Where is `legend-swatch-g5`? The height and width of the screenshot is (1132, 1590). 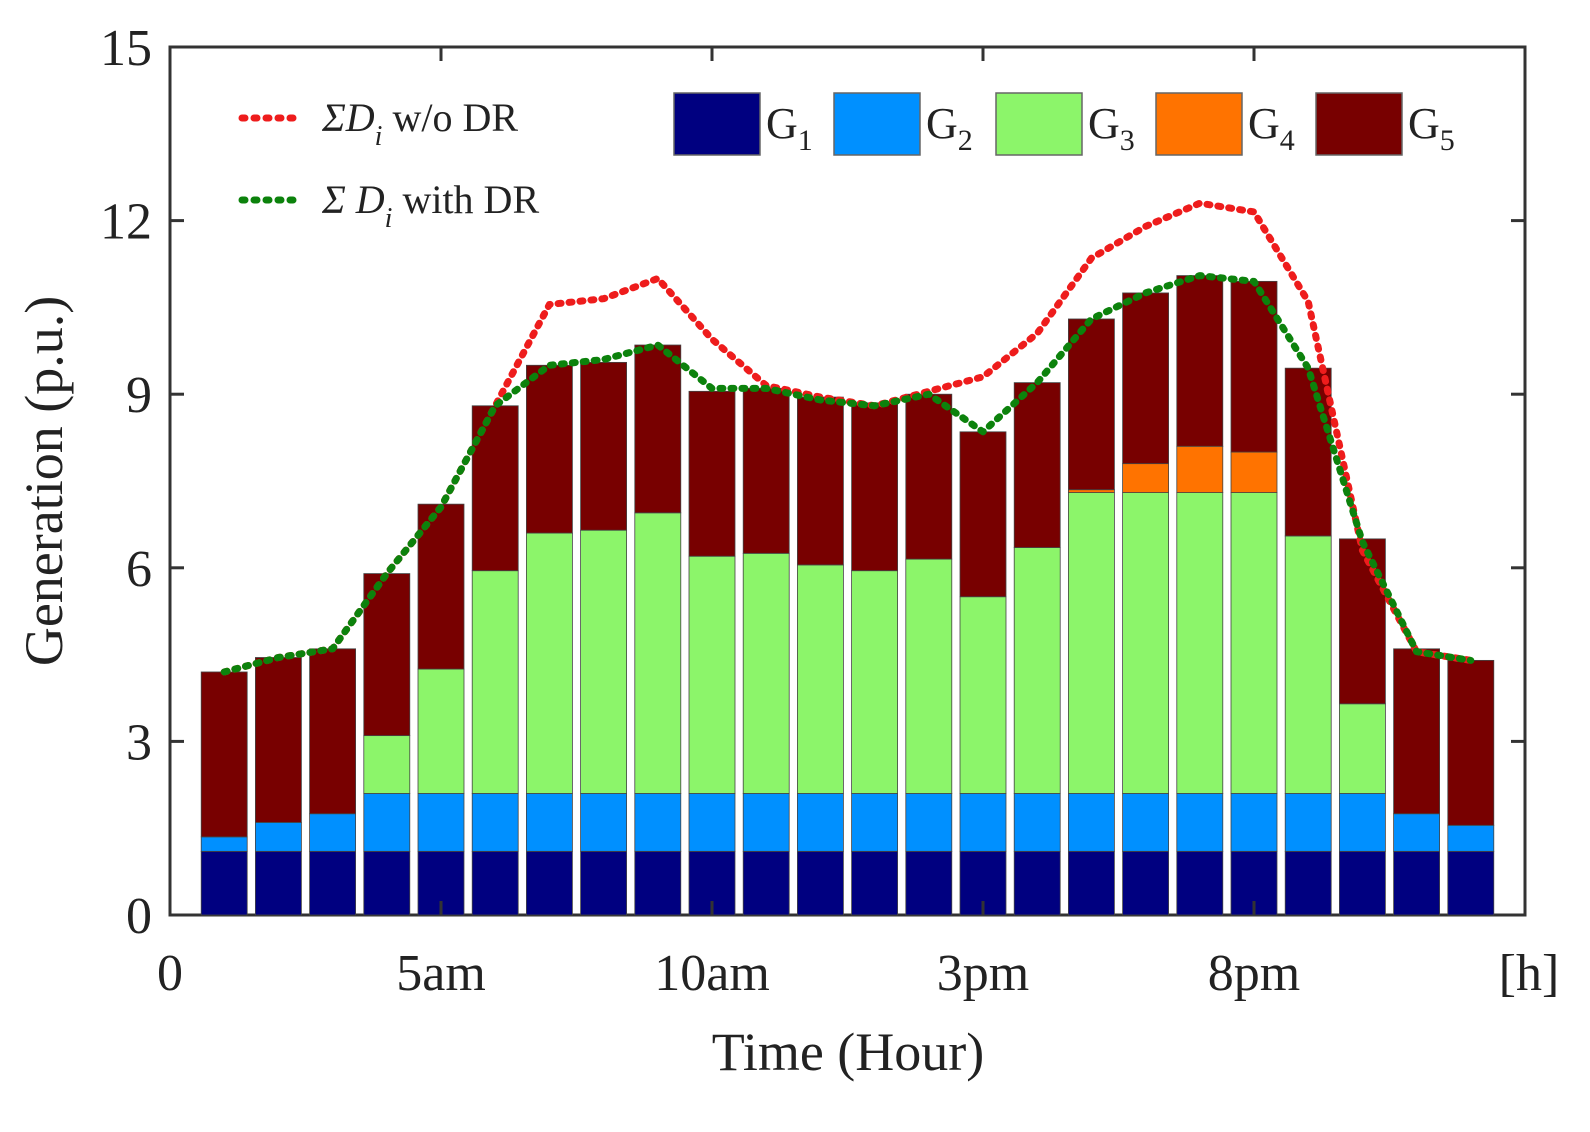 legend-swatch-g5 is located at coordinates (1359, 124).